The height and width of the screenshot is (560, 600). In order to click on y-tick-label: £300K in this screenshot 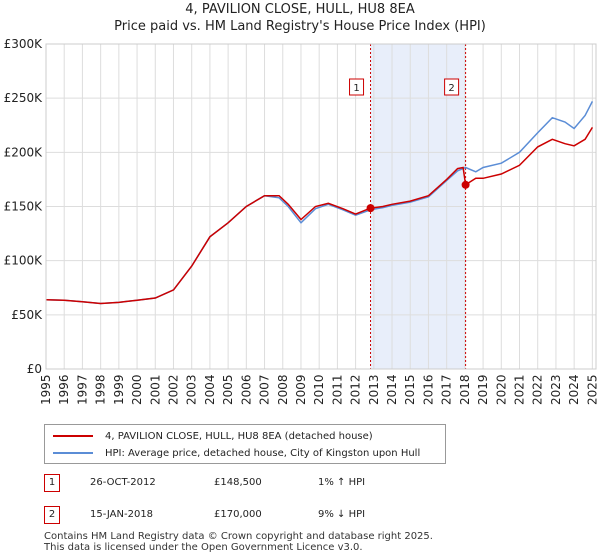, I will do `click(24, 44)`.